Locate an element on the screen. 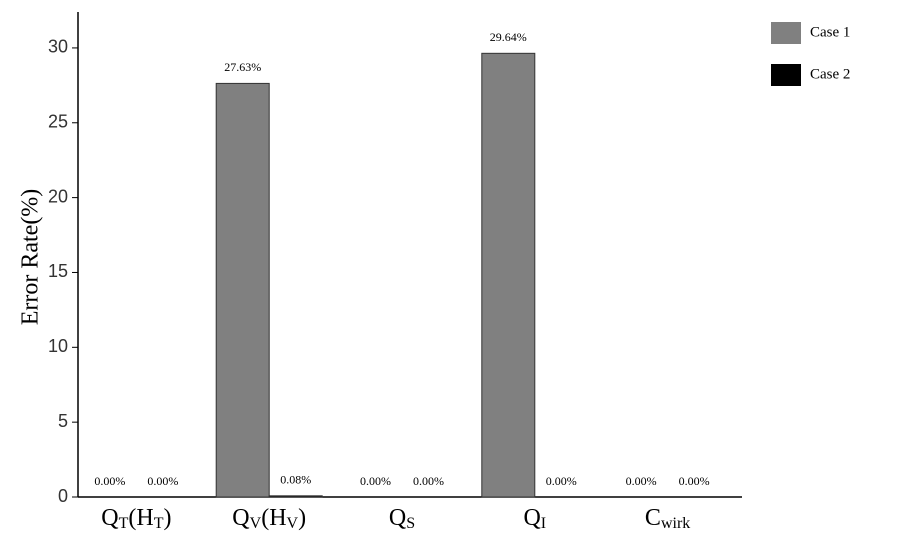 The image size is (899, 539). legend-label: Case 1 is located at coordinates (830, 32).